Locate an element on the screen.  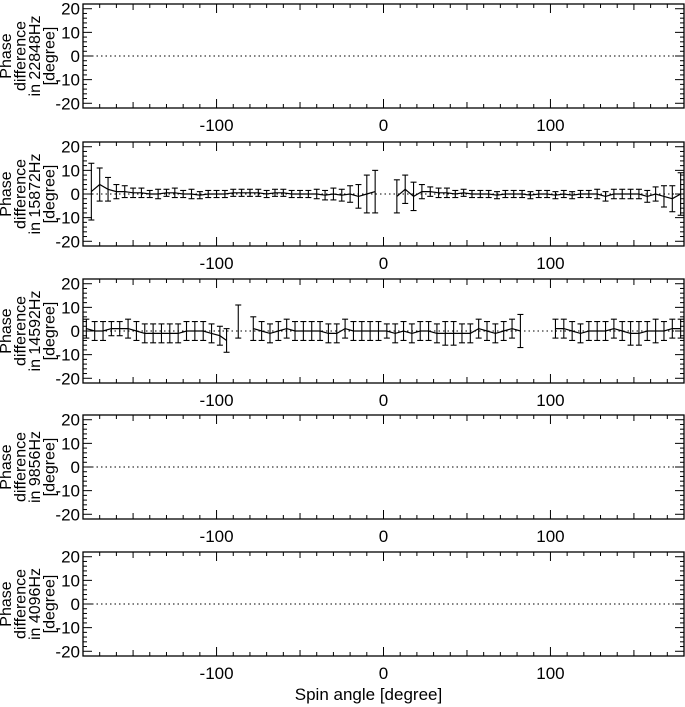
y-axis-label-line: in 4096Hz is located at coordinates (35, 604).